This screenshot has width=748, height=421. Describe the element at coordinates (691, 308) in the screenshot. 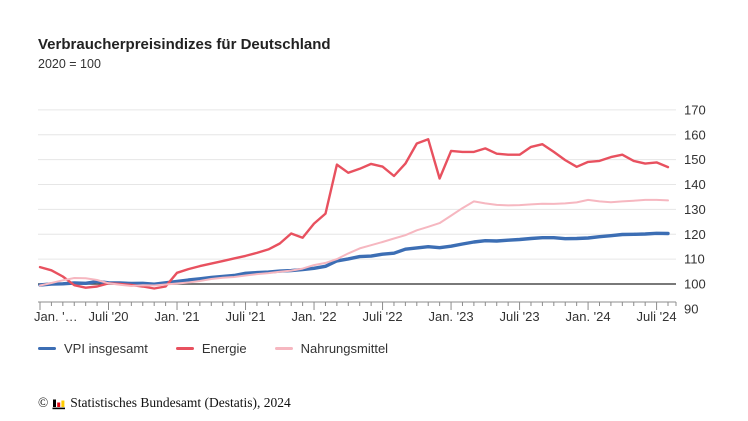

I see `y-axis-label: 90` at that location.